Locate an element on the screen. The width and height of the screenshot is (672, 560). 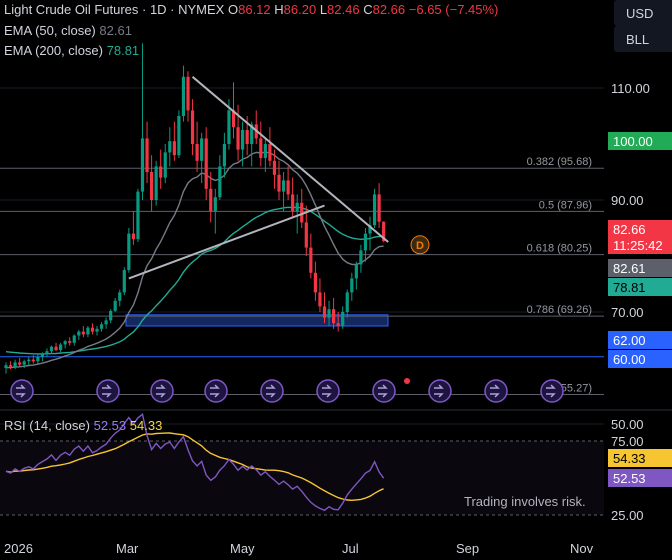
price-label: 78.81 is located at coordinates (629, 287).